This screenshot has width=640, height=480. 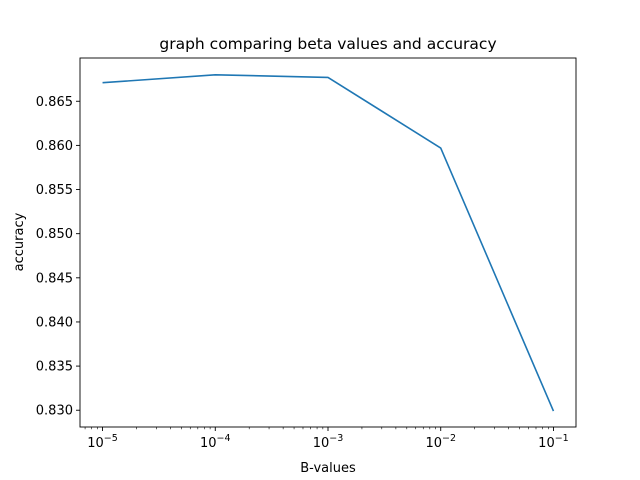 I want to click on x-tick-label: 10⁻⁵, so click(x=102, y=442).